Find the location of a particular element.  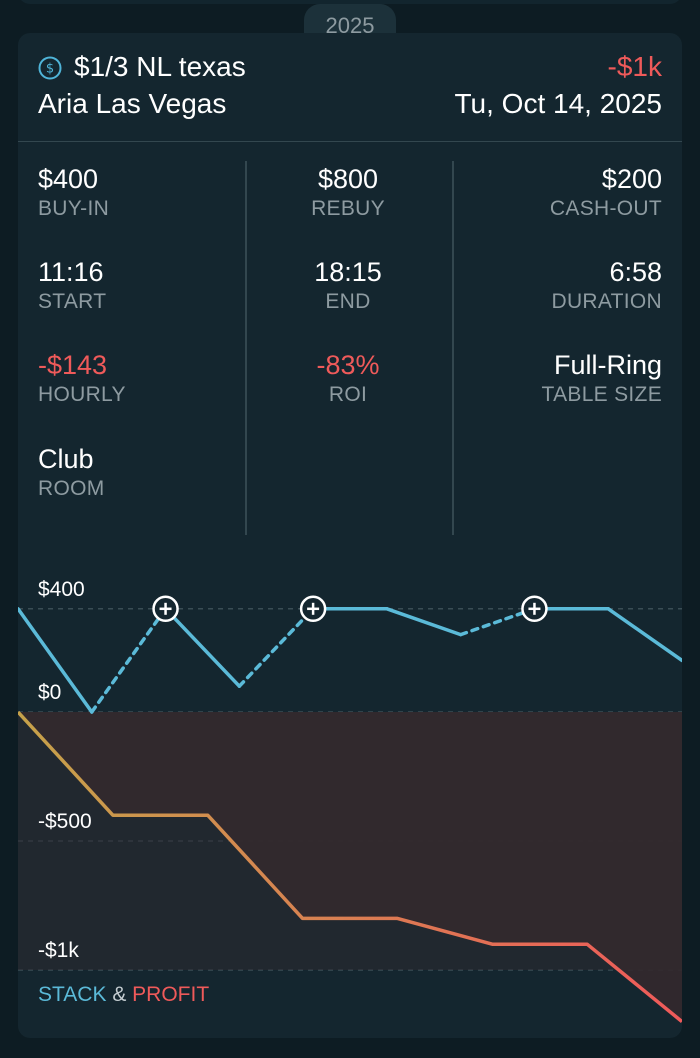

stat-table-size: Full-Ring TABLE SIZE is located at coordinates (602, 379).